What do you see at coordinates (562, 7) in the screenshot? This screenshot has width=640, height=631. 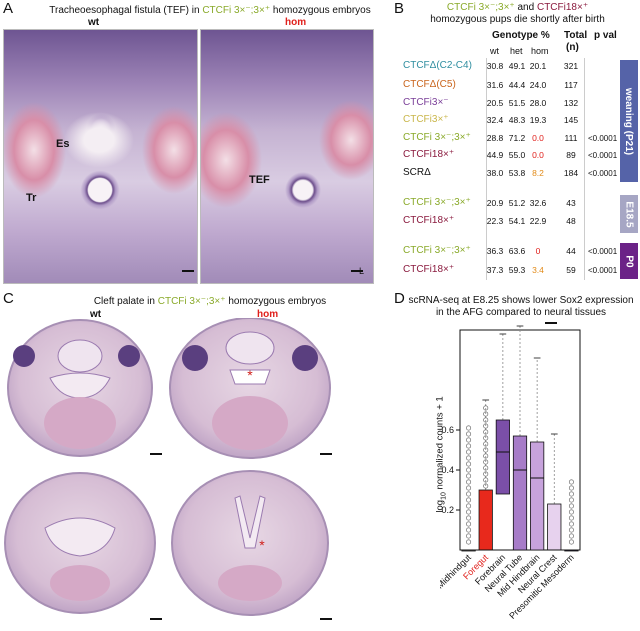 I see `panel-b-title-g2: CTCFi18×⁺` at bounding box center [562, 7].